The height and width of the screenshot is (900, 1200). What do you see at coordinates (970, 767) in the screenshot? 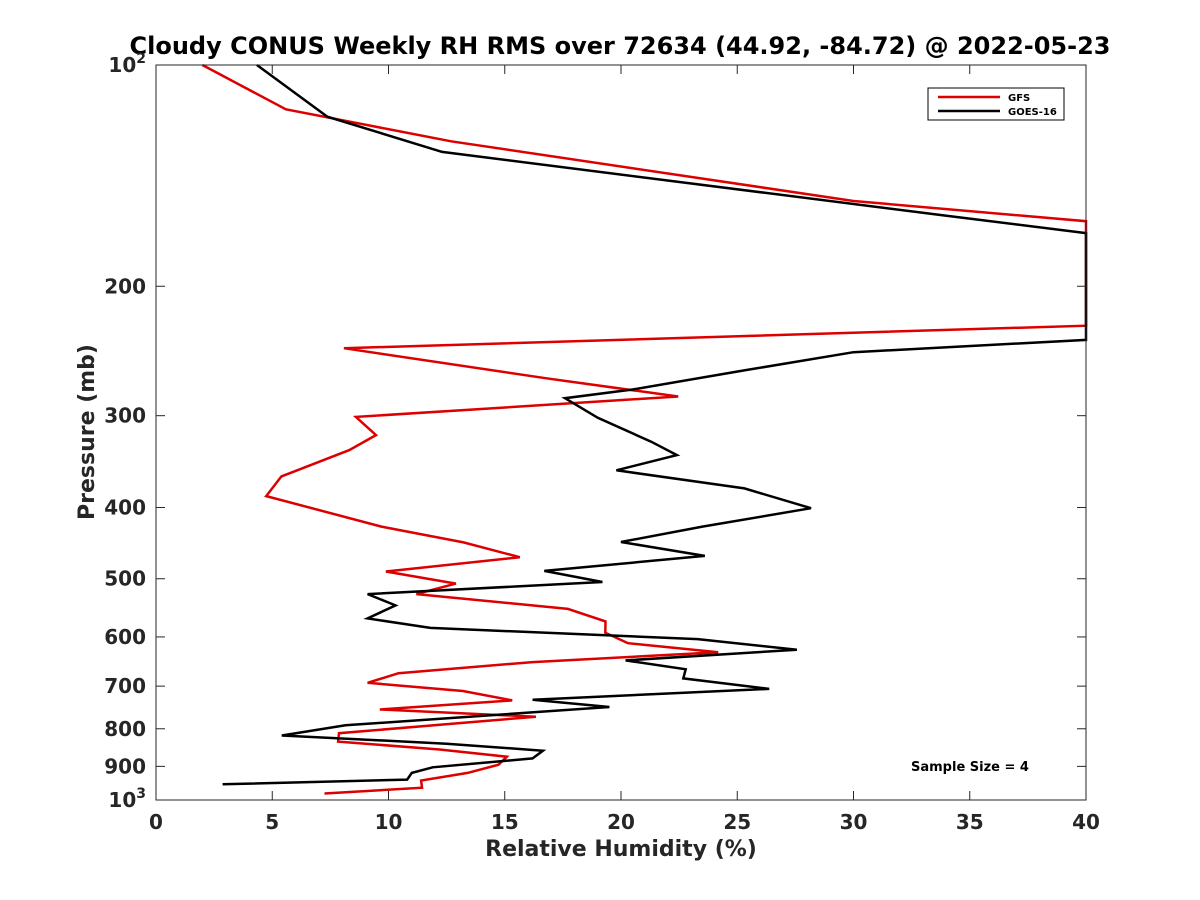
I see `sample-size-annotation: Sample Size = 4` at bounding box center [970, 767].